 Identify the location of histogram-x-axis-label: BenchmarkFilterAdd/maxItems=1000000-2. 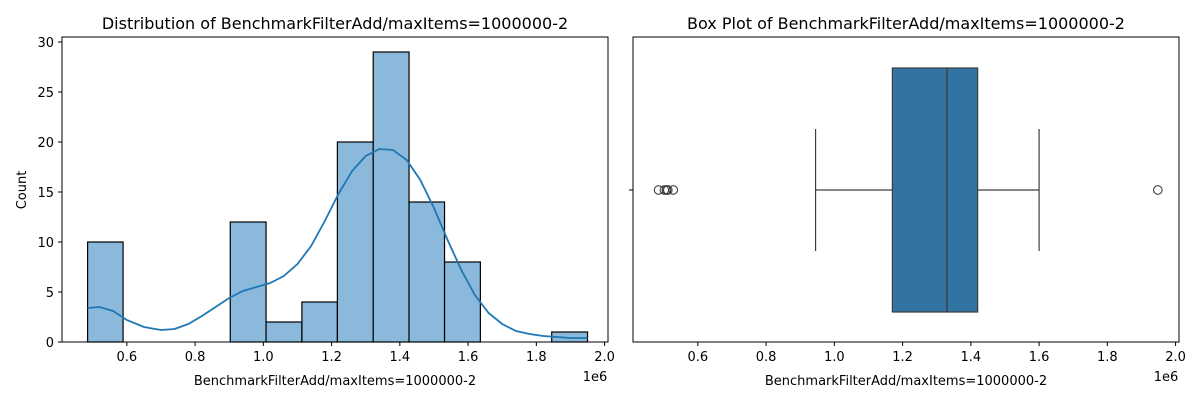
(335, 381).